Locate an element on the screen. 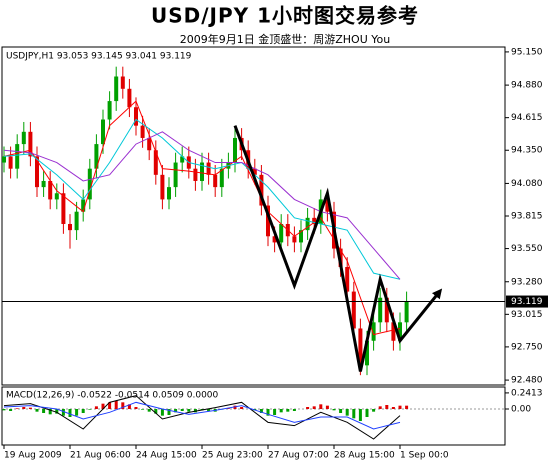 The height and width of the screenshot is (467, 550). chart-subtitle: 2009年9月1日 金顶盛世：周游ZHOU You is located at coordinates (285, 39).